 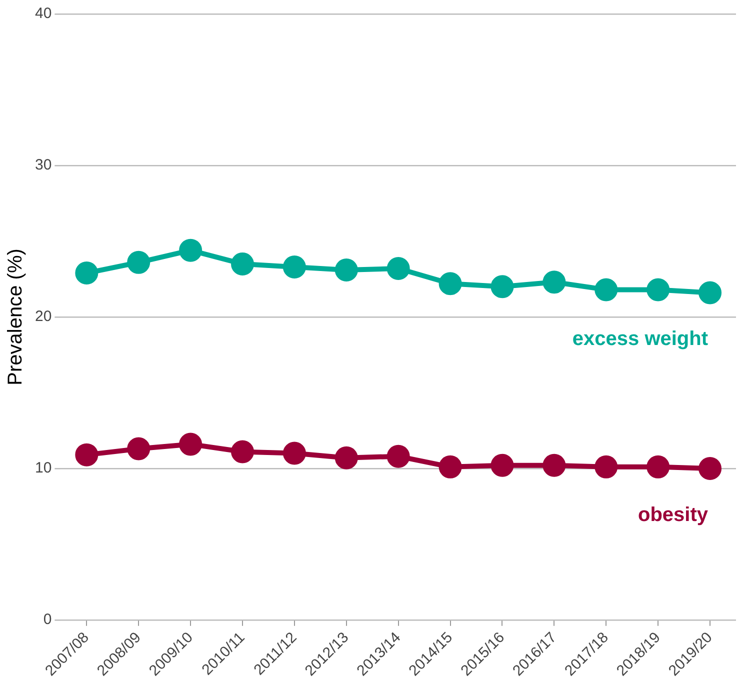 What do you see at coordinates (43, 13) in the screenshot?
I see `y-tick-label: 40` at bounding box center [43, 13].